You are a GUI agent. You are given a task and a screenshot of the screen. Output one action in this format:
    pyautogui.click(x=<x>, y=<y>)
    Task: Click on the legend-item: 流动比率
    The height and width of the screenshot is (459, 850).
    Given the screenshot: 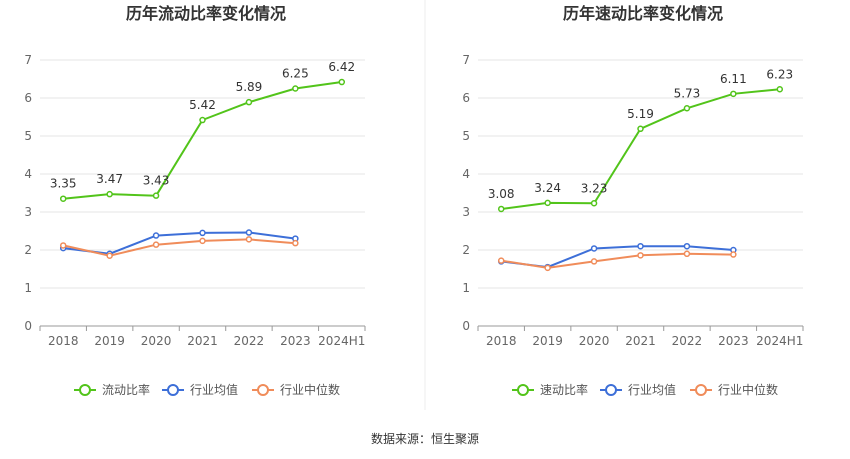 What is the action you would take?
    pyautogui.click(x=126, y=389)
    